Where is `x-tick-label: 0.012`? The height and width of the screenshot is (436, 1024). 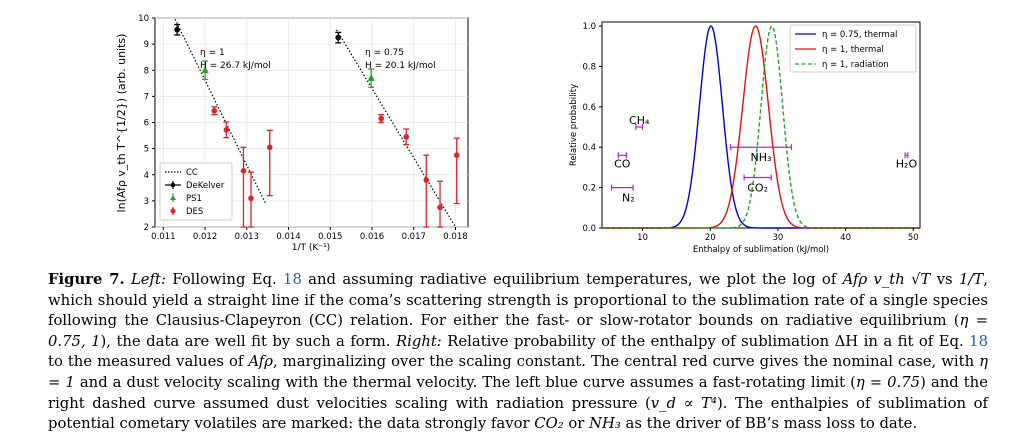
x-tick-label: 0.012 is located at coordinates (205, 237).